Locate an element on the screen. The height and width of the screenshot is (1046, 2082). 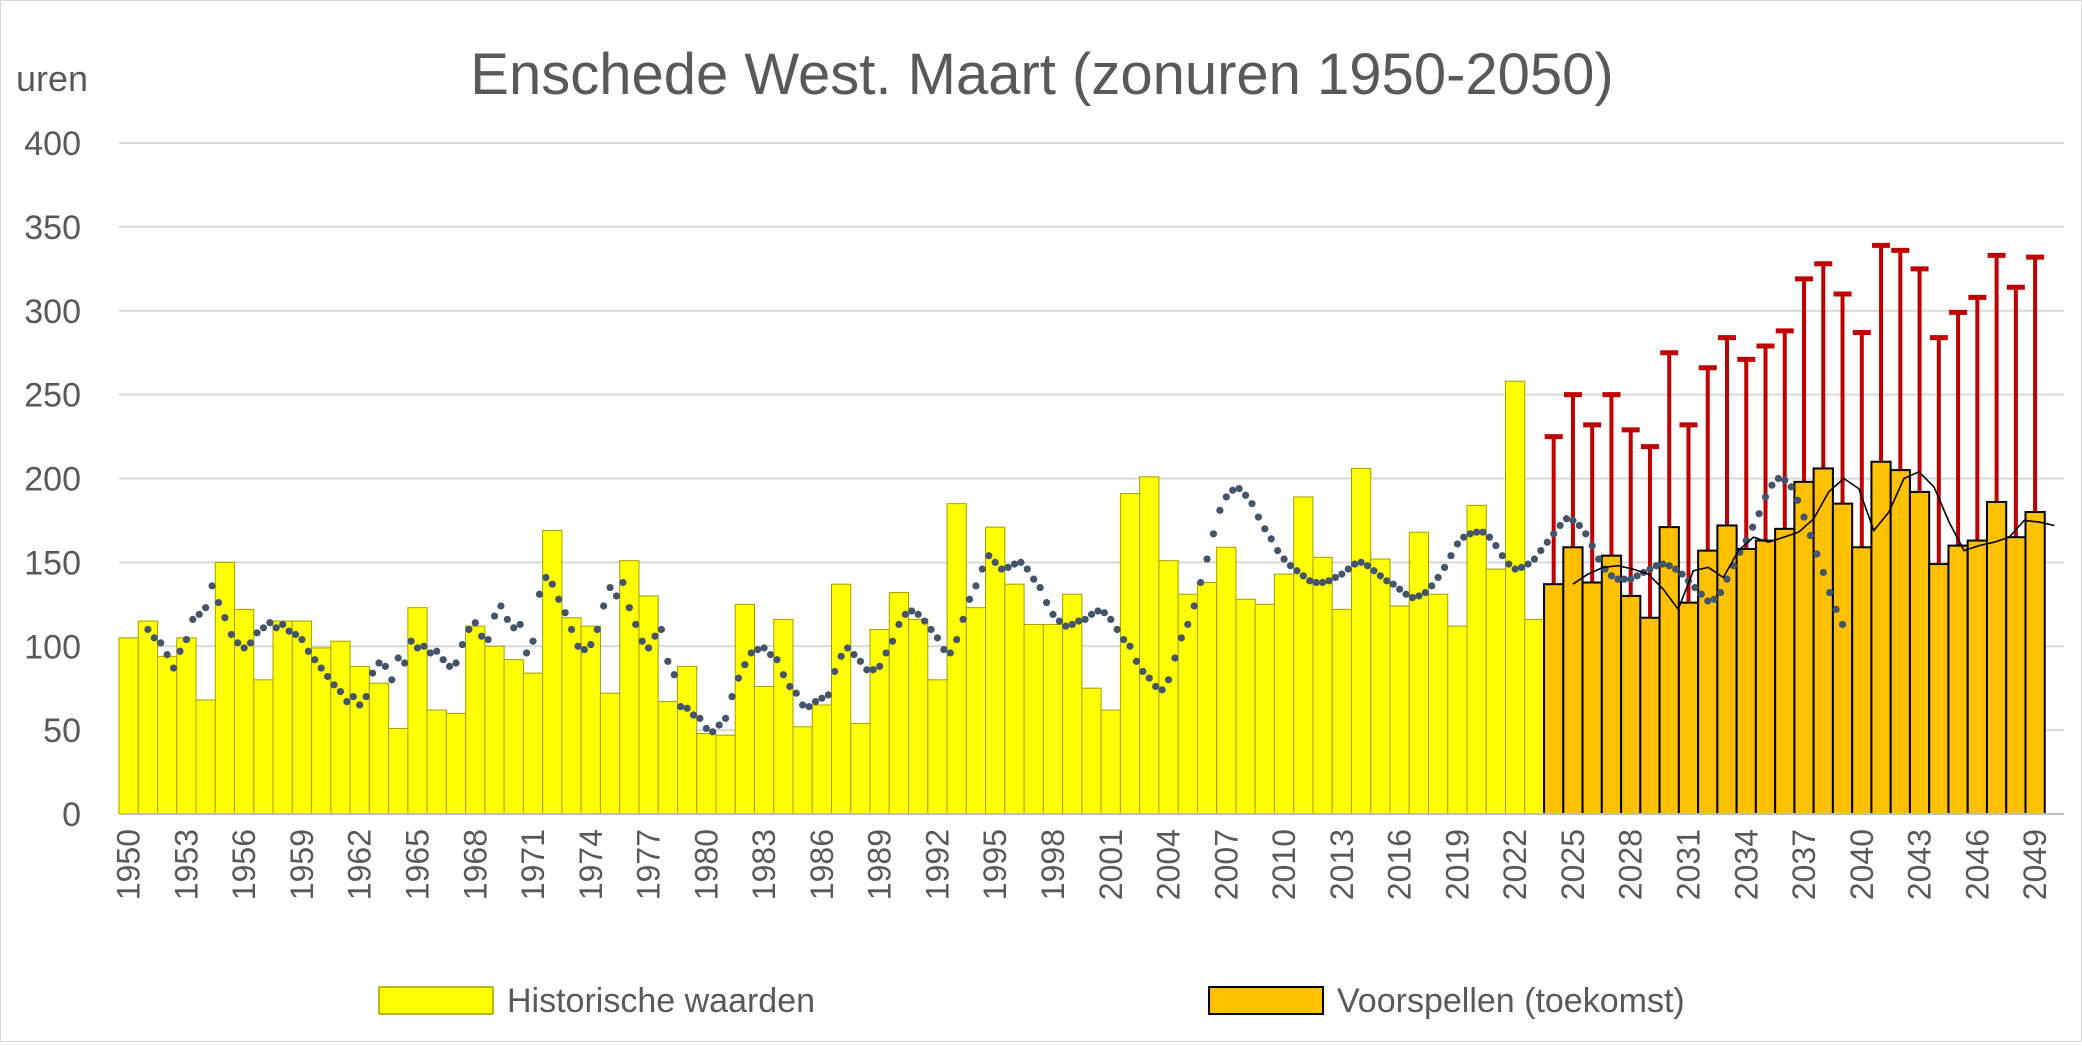
historical-bar-1957 is located at coordinates (263, 747).